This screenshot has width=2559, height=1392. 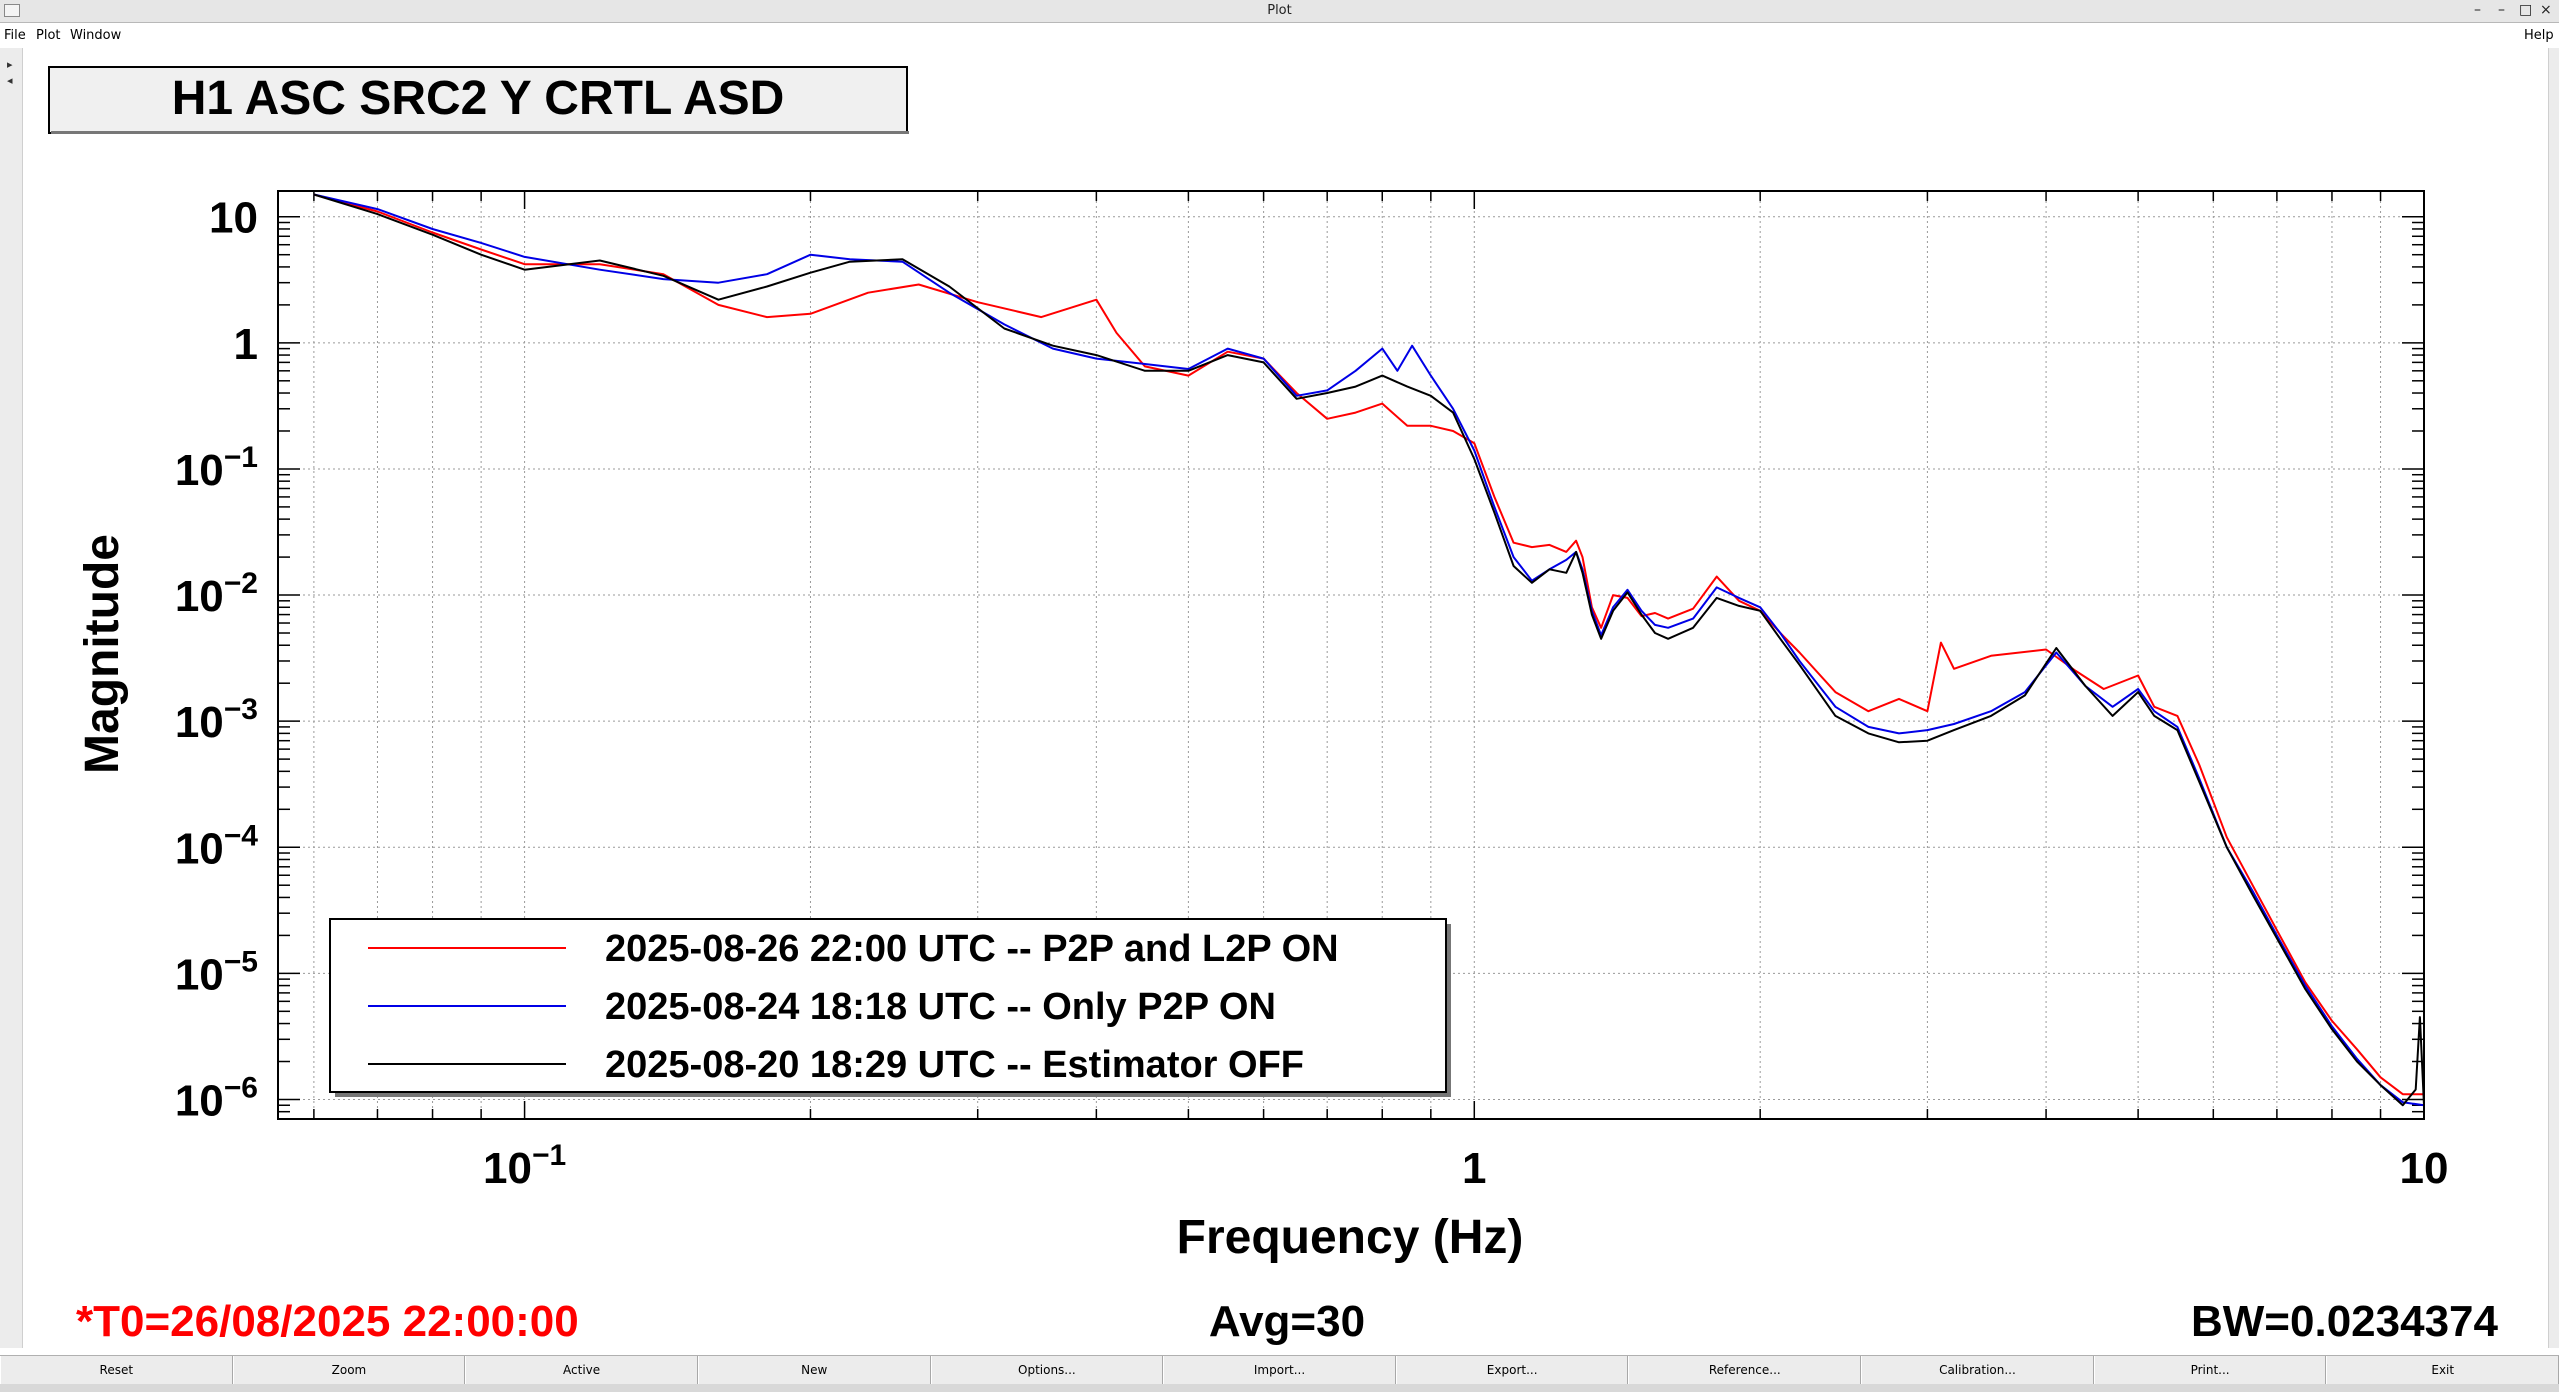 What do you see at coordinates (15, 35) in the screenshot?
I see `menu-file: File` at bounding box center [15, 35].